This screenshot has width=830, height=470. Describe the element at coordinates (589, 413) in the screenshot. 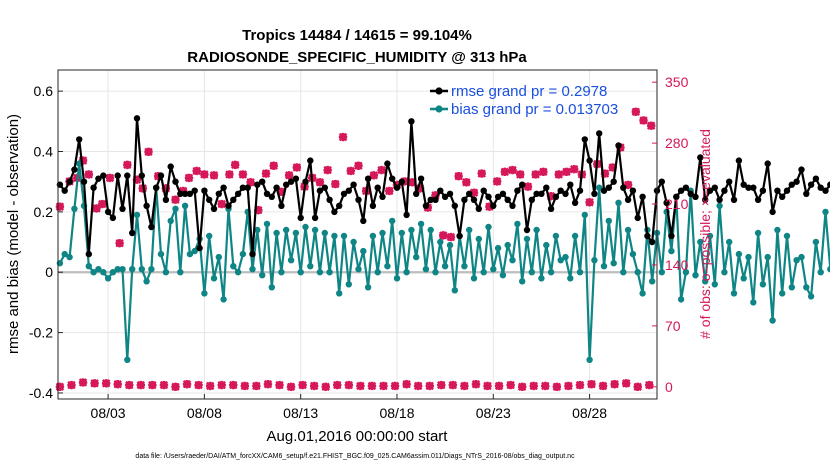

I see `x-tick-label: 08/28` at that location.